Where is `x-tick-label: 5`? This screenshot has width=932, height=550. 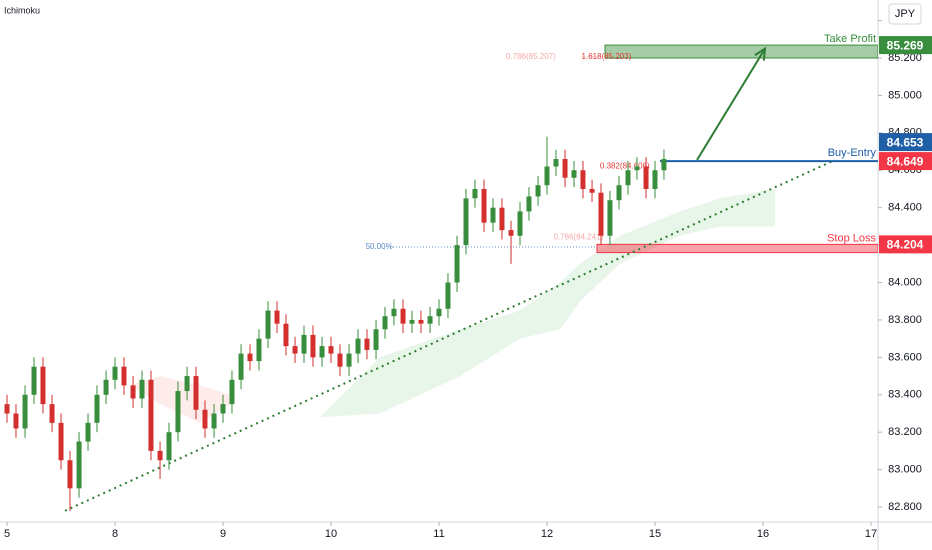 x-tick-label: 5 is located at coordinates (7, 534).